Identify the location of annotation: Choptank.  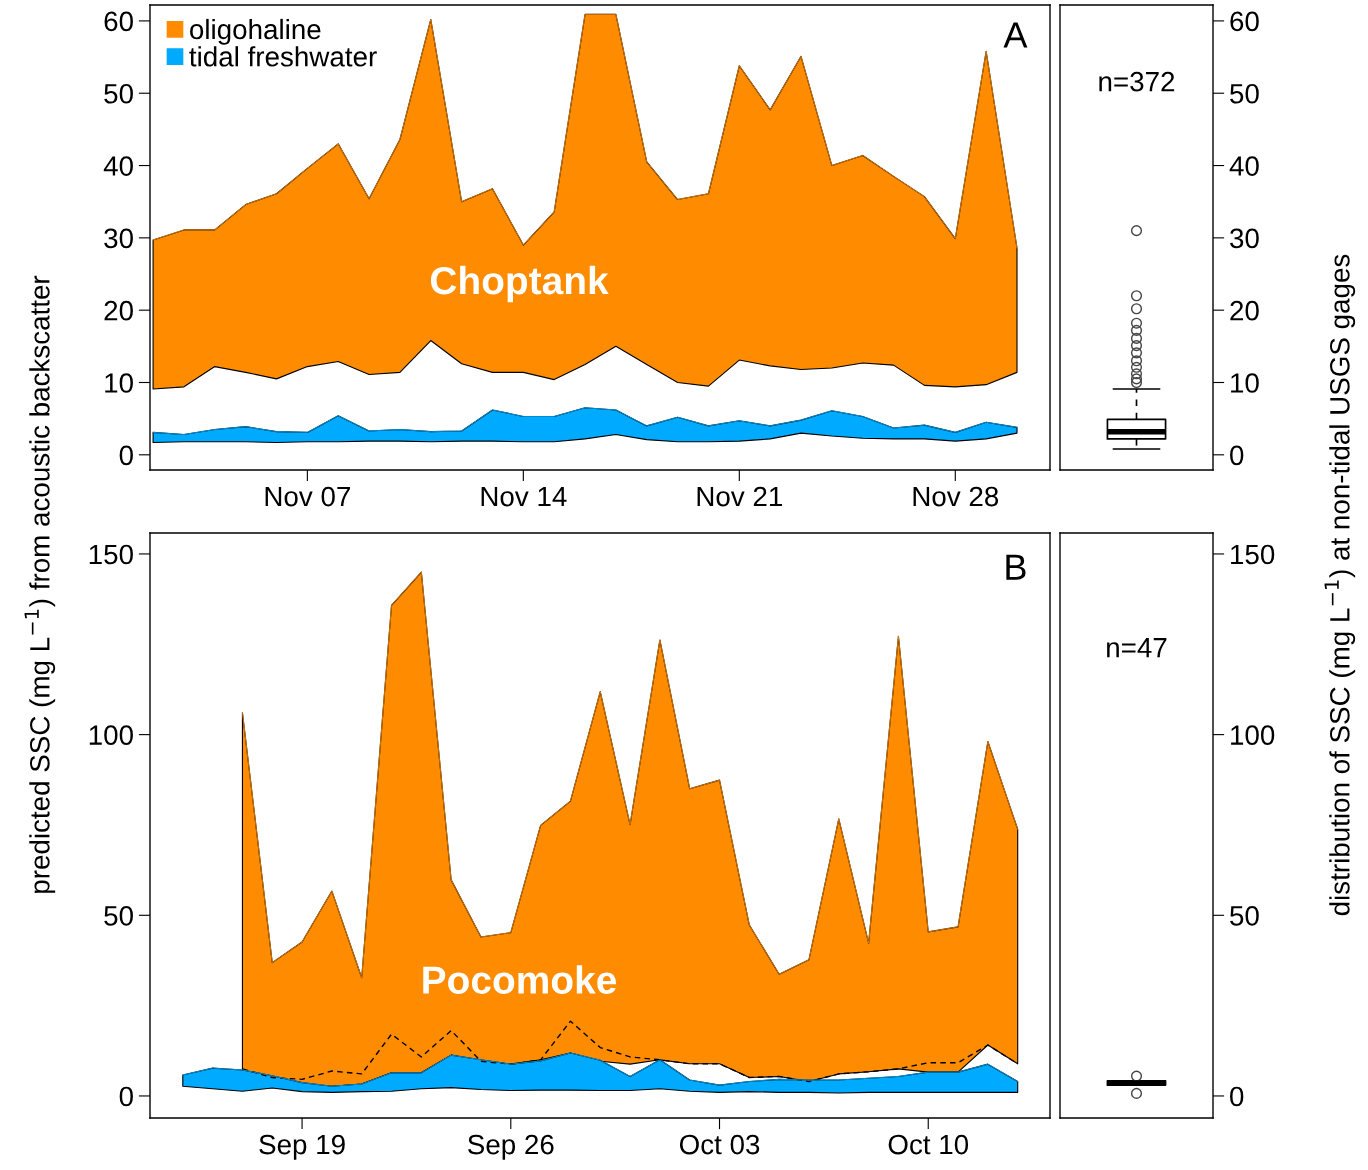
(519, 284).